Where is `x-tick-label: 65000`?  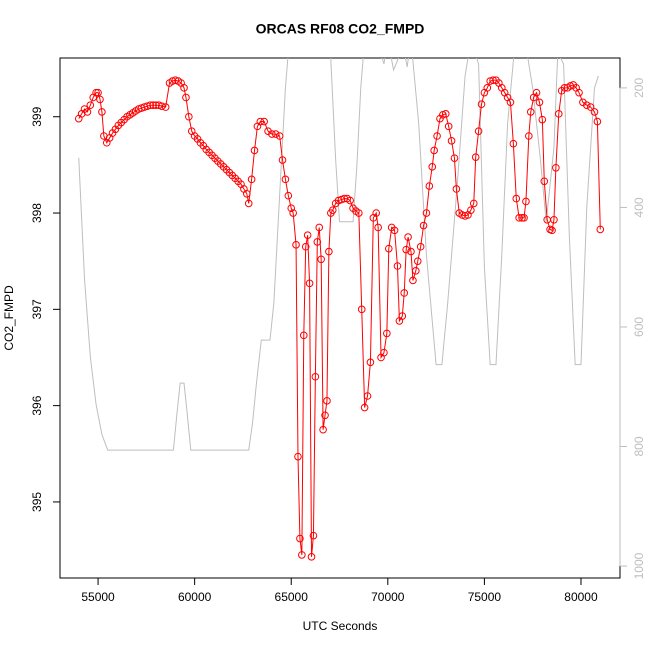
x-tick-label: 65000 is located at coordinates (292, 597).